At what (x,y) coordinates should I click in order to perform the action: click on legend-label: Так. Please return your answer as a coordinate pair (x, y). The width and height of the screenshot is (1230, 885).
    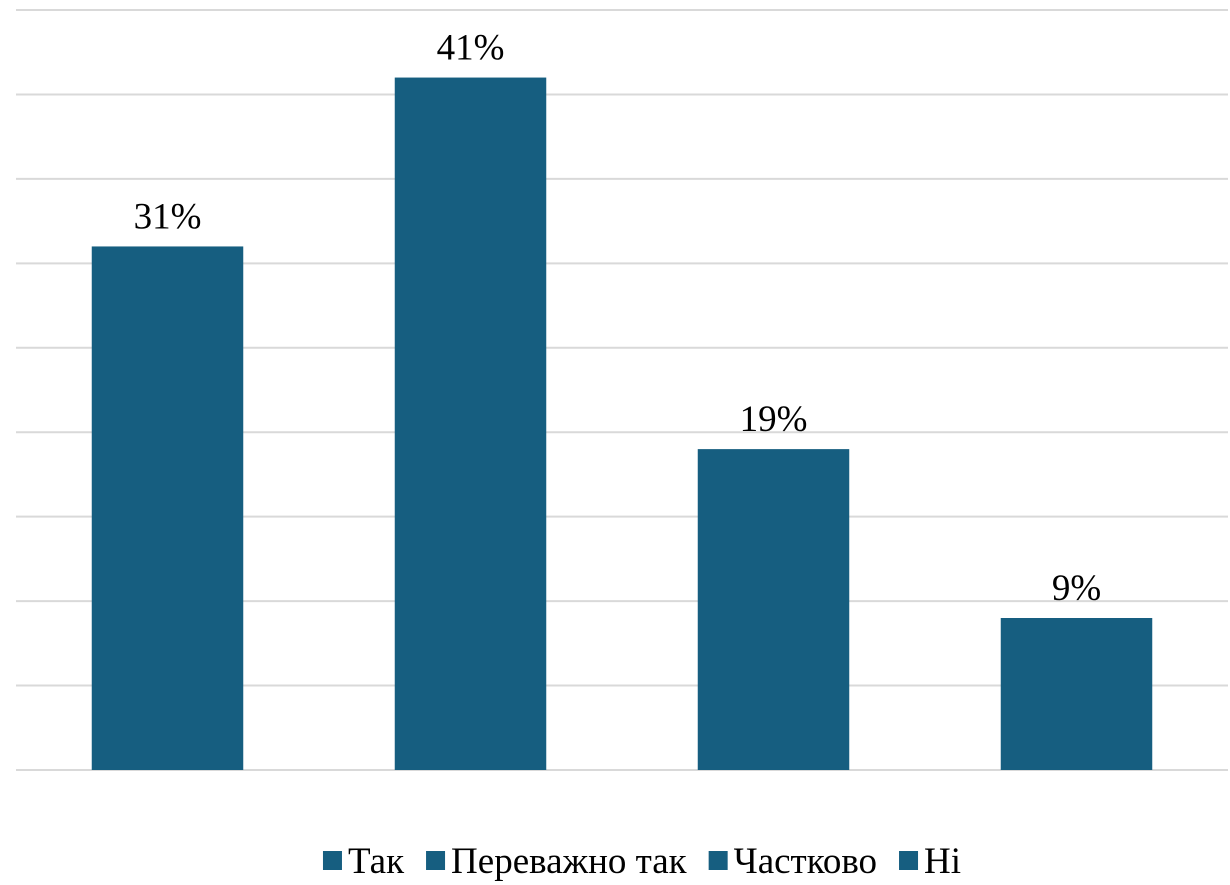
    Looking at the image, I should click on (376, 861).